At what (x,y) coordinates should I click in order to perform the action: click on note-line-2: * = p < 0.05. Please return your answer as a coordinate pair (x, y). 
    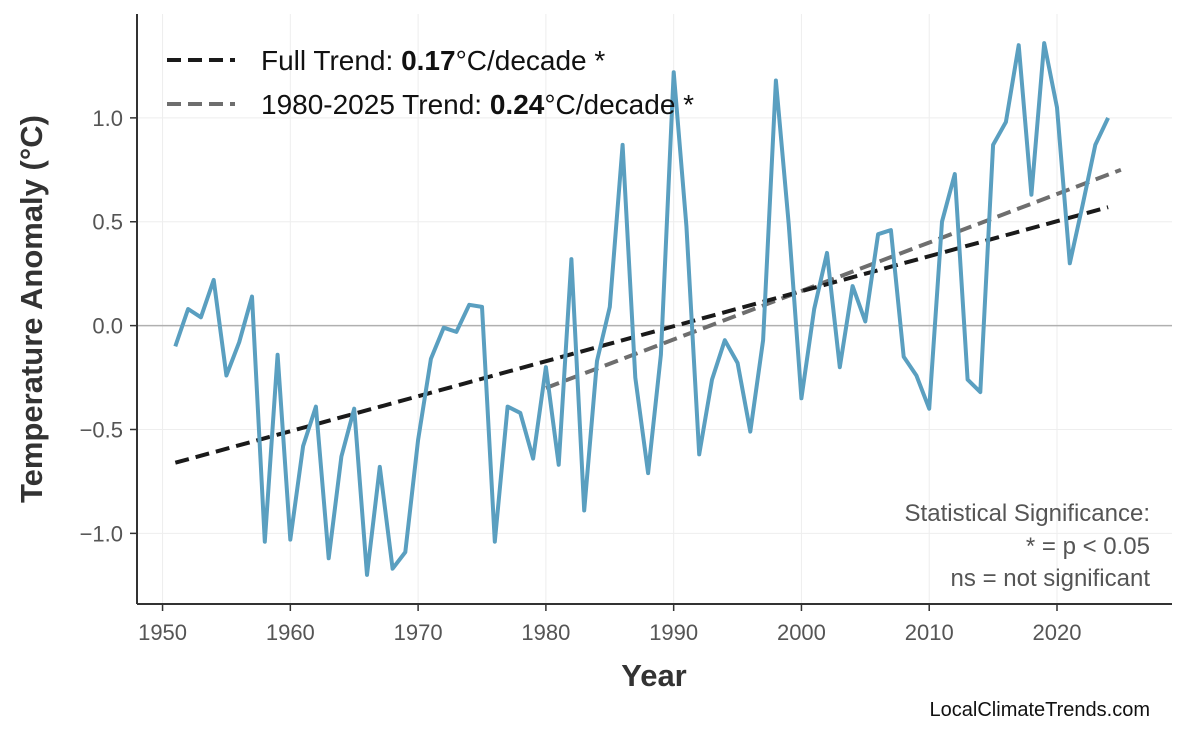
    Looking at the image, I should click on (1088, 546).